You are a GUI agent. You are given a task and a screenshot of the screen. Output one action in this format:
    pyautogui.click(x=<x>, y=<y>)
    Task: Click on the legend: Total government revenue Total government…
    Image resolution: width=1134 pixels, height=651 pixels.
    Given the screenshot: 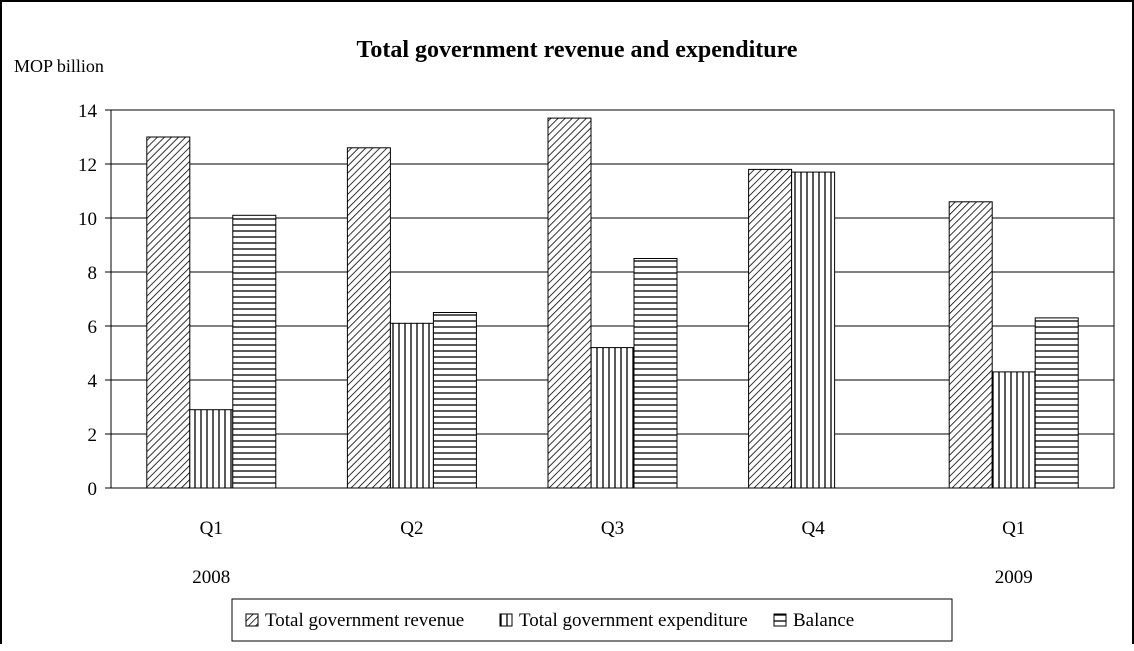 What is the action you would take?
    pyautogui.click(x=592, y=620)
    